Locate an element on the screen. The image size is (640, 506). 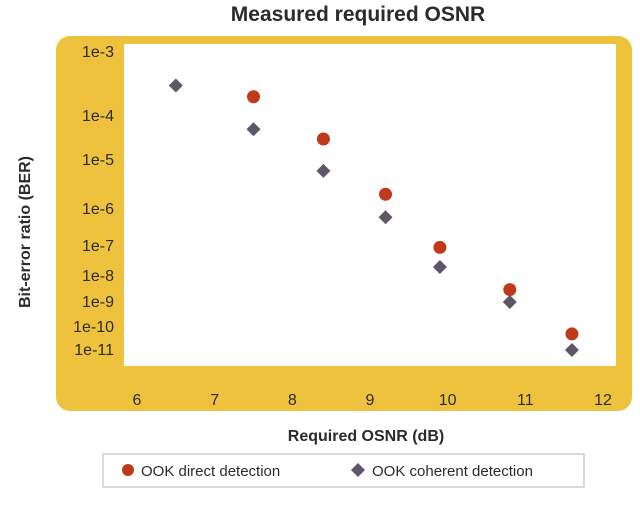
x-tick-label: 10 is located at coordinates (448, 400).